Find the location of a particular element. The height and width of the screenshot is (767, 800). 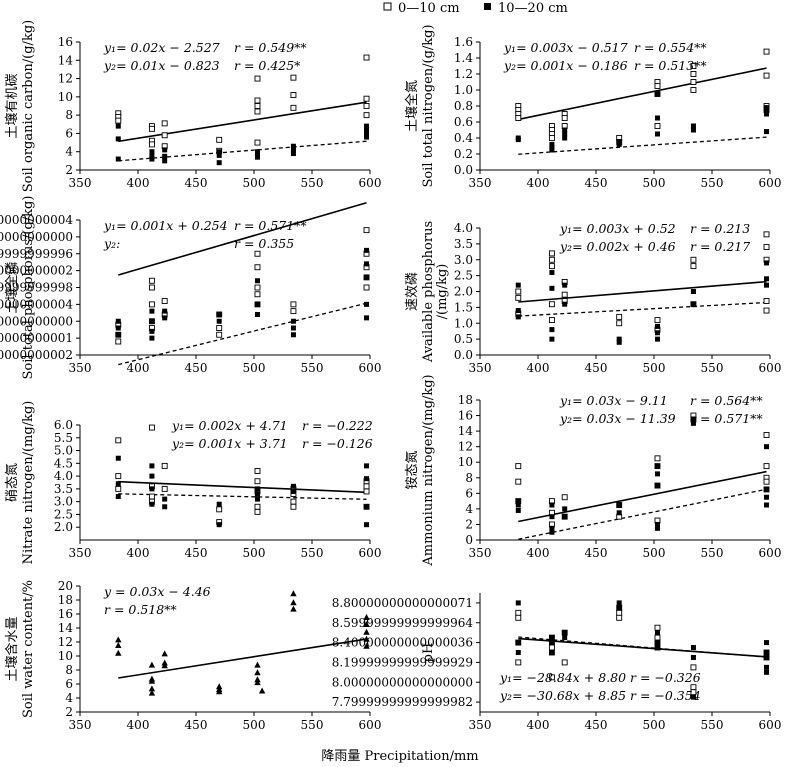

y-tick-label: 6 is located at coordinates (469, 493).